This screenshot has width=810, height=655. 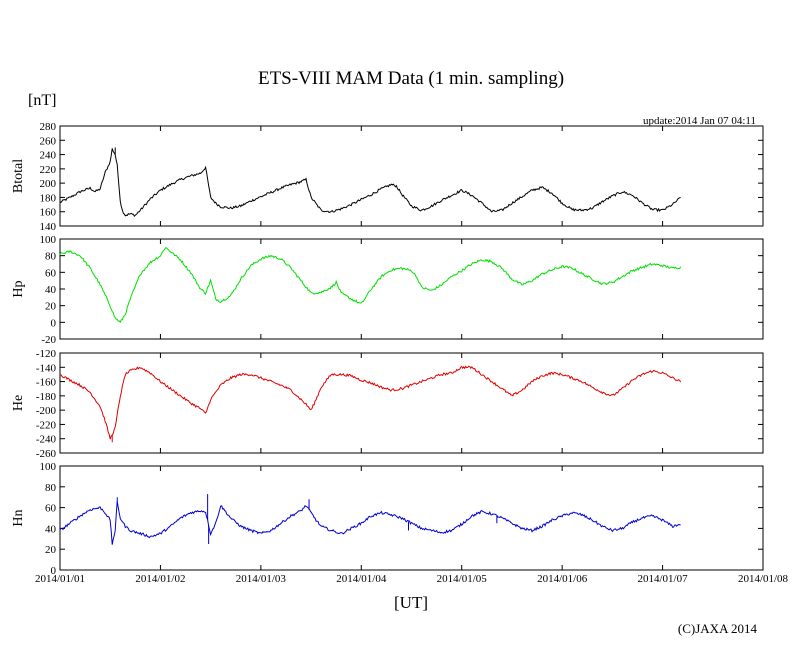 What do you see at coordinates (48, 340) in the screenshot?
I see `hp-ytick-label: -20` at bounding box center [48, 340].